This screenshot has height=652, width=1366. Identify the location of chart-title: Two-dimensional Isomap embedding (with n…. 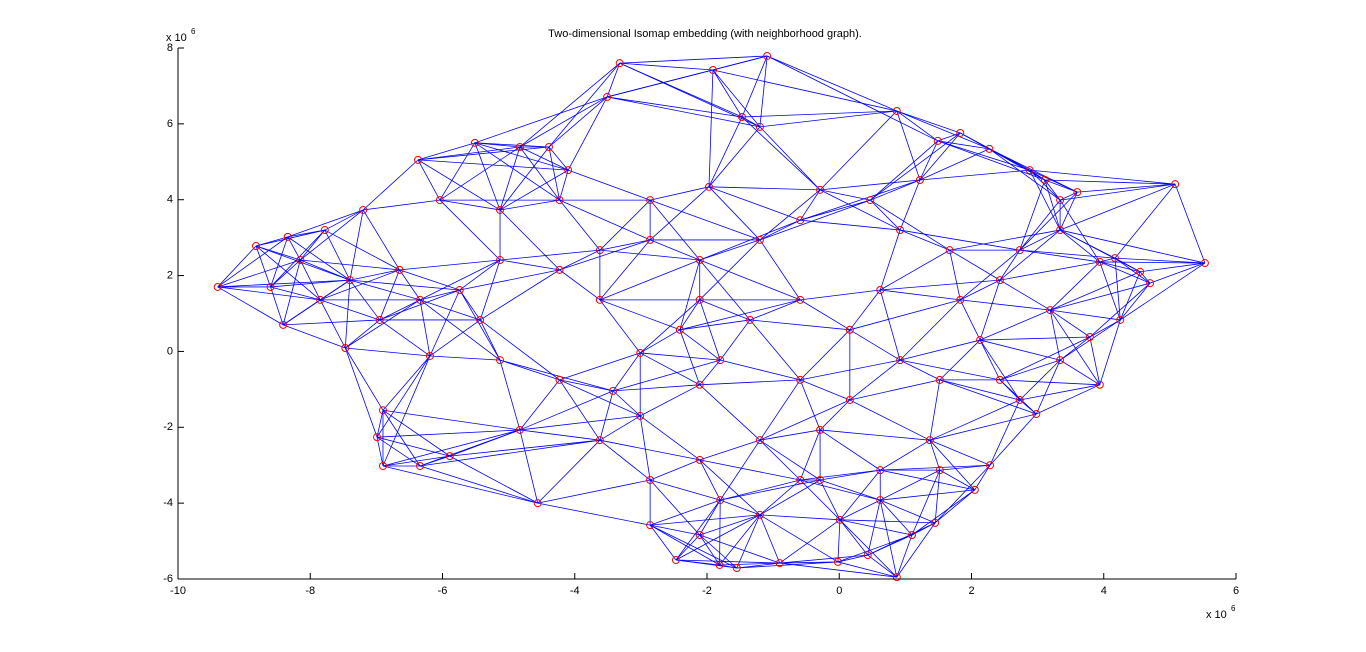
(705, 34).